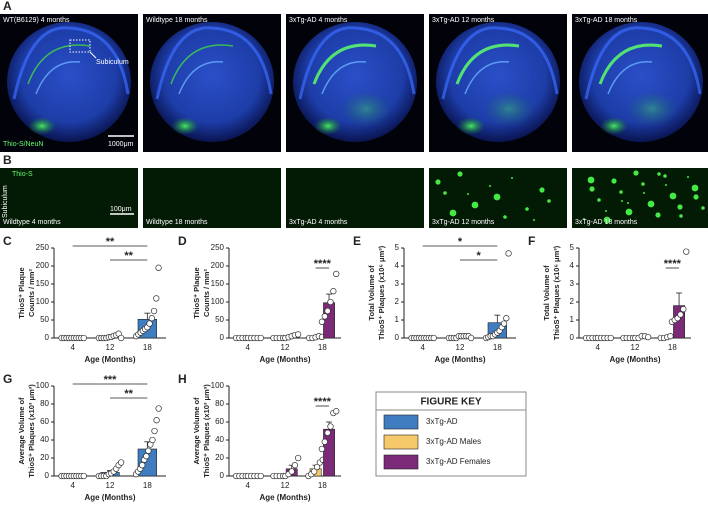  I want to click on image-label: Wildtype 18 months, so click(177, 20).